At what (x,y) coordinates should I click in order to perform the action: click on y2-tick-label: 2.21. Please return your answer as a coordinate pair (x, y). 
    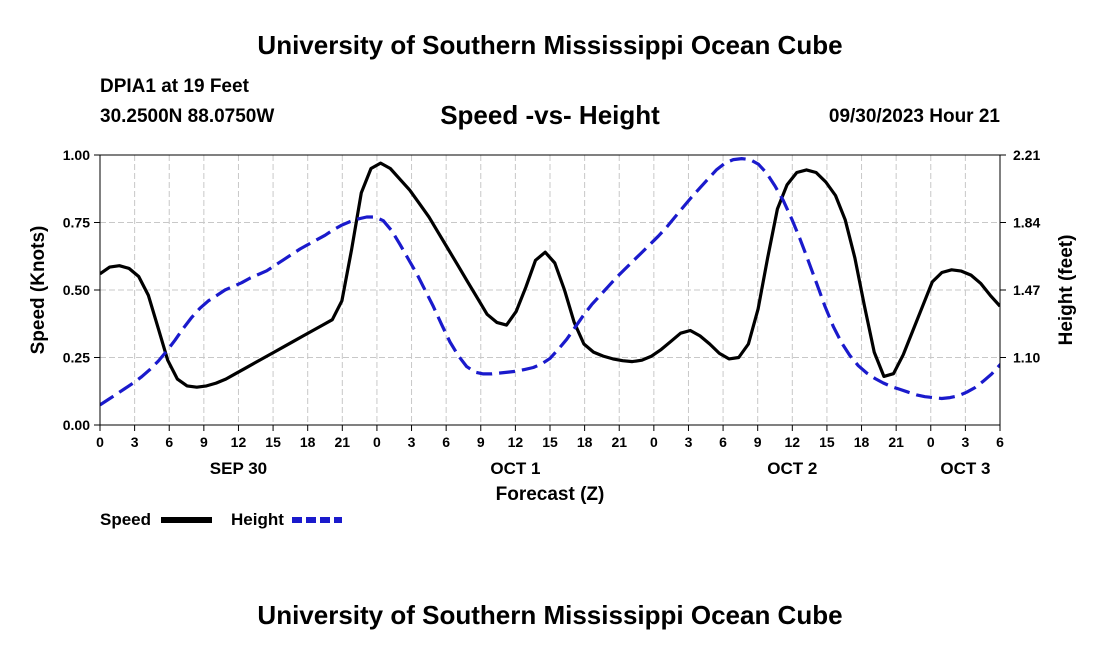
    Looking at the image, I should click on (1026, 155).